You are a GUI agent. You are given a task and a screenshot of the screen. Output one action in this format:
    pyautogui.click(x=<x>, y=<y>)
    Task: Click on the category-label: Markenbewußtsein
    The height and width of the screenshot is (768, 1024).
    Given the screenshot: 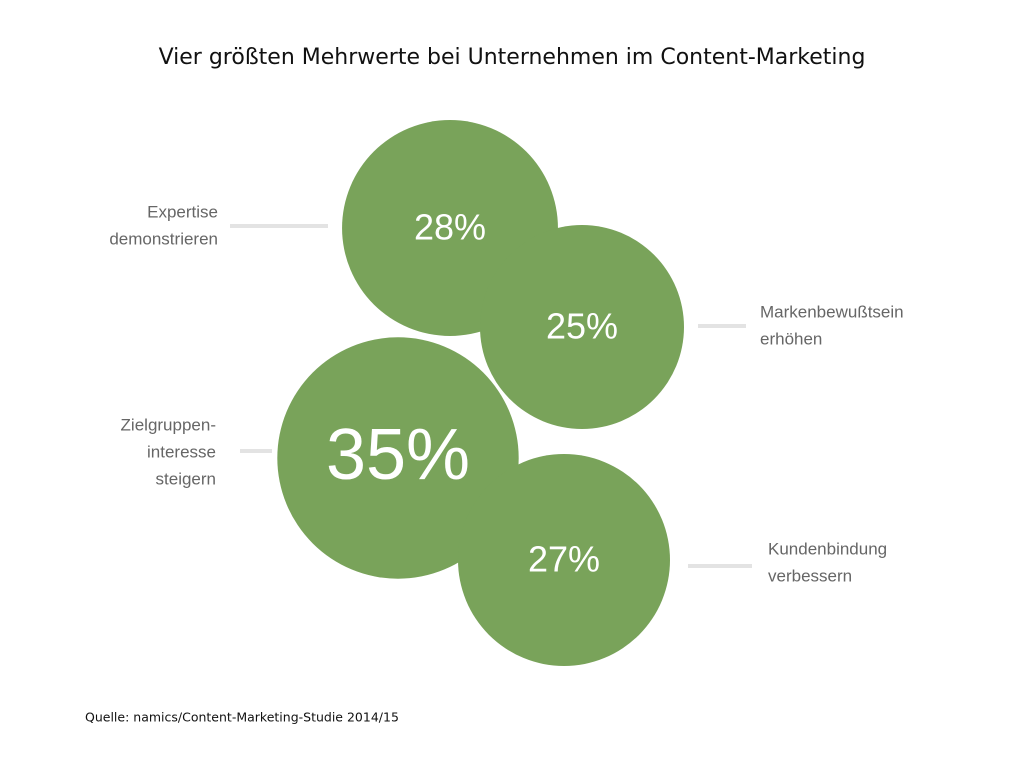 What is the action you would take?
    pyautogui.click(x=832, y=311)
    